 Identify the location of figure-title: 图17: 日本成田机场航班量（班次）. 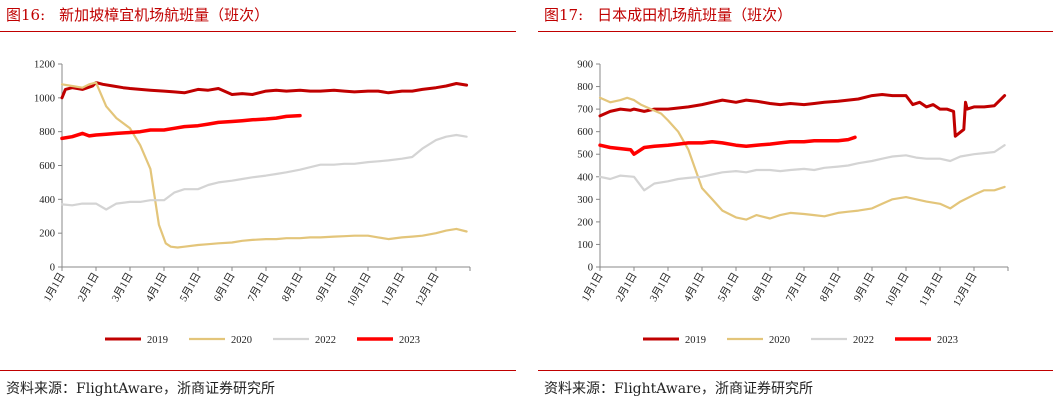
(668, 14).